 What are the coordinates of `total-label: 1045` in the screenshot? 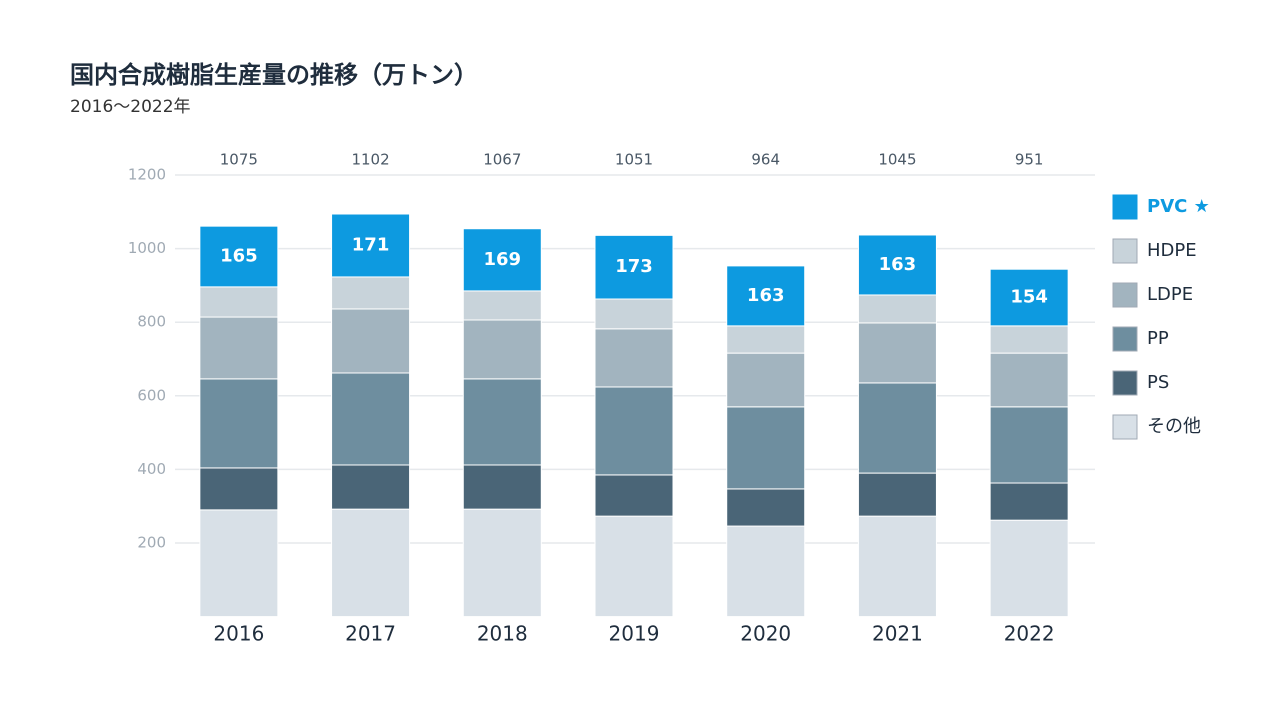 It's located at (897, 160).